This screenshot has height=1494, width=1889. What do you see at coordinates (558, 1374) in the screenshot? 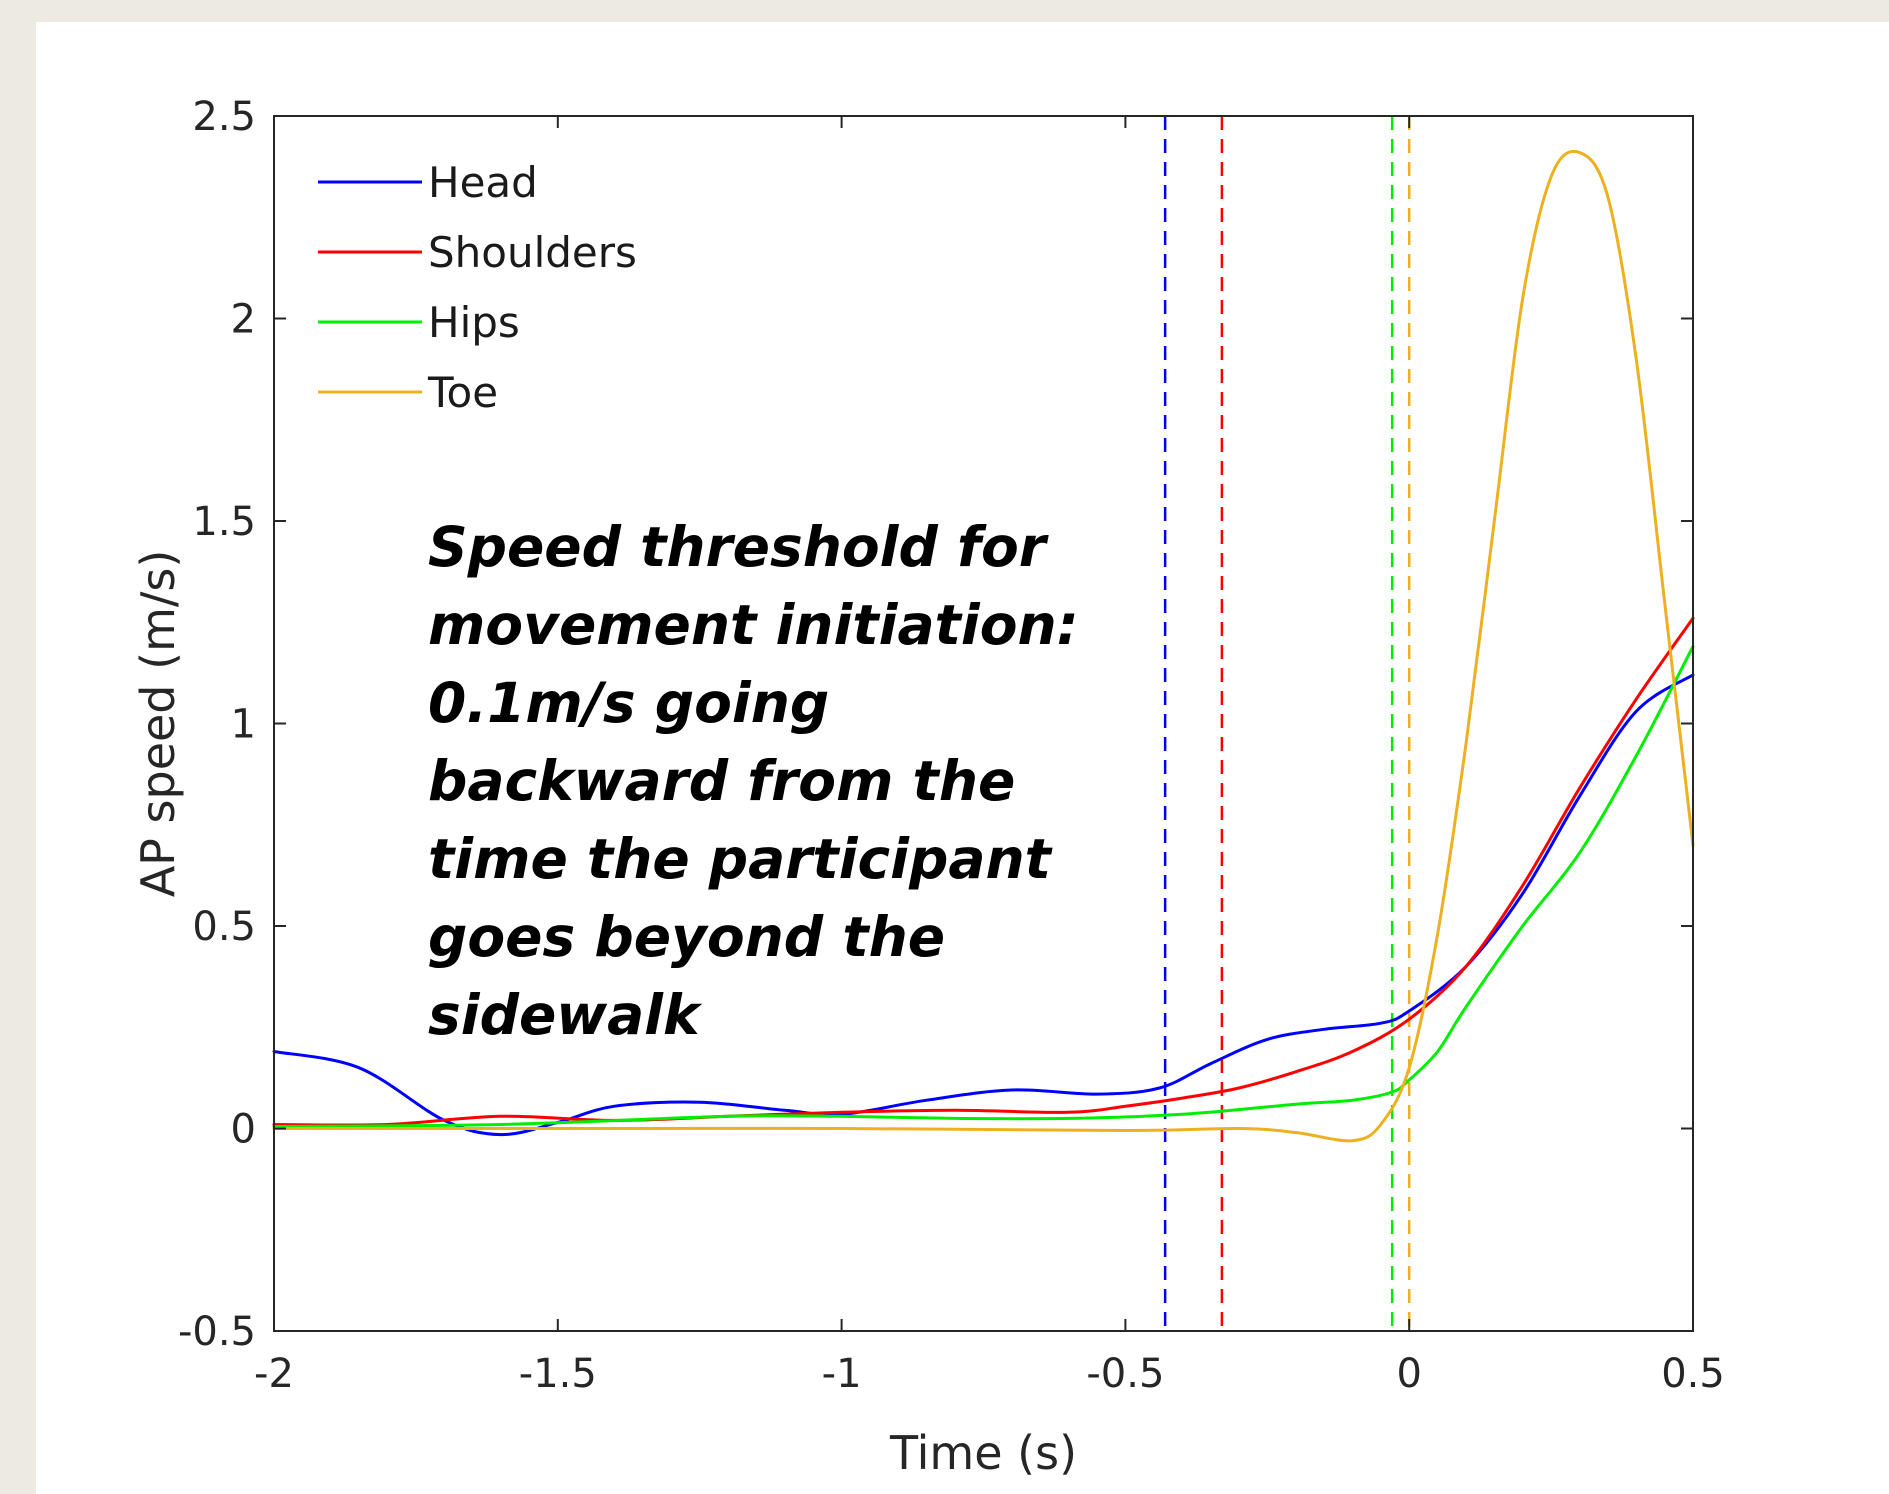
I see `x-tick-label: -1.5` at bounding box center [558, 1374].